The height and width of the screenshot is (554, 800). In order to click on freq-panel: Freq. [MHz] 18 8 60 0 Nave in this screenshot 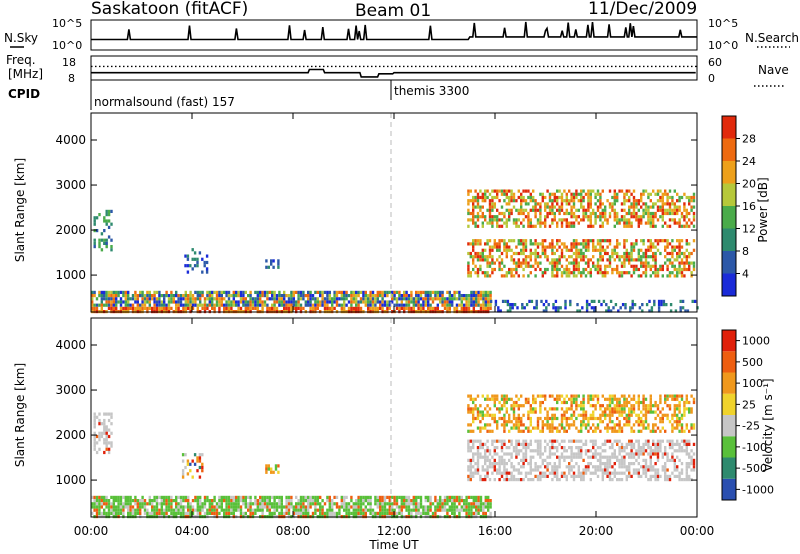, I will do `click(397, 70)`.